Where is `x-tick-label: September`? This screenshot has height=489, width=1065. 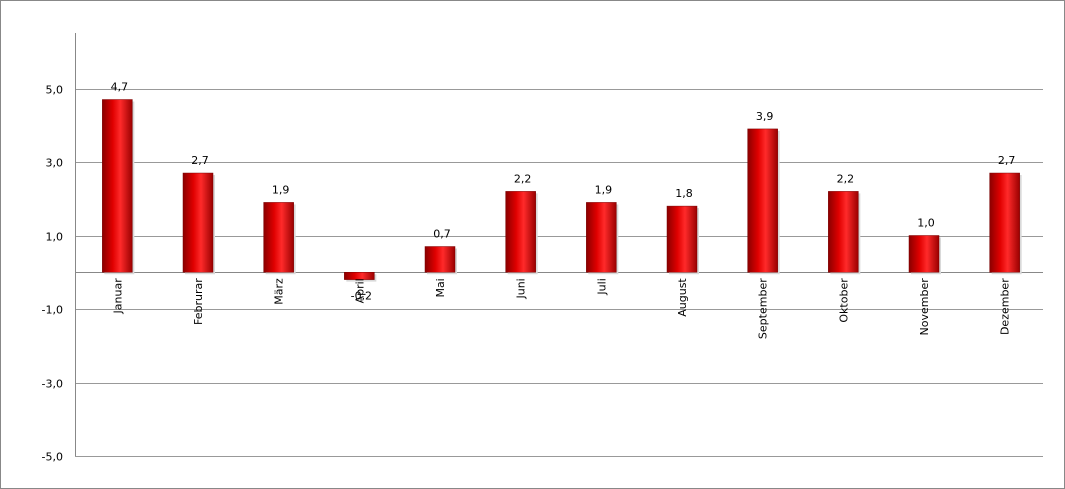 x-tick-label: September is located at coordinates (763, 308).